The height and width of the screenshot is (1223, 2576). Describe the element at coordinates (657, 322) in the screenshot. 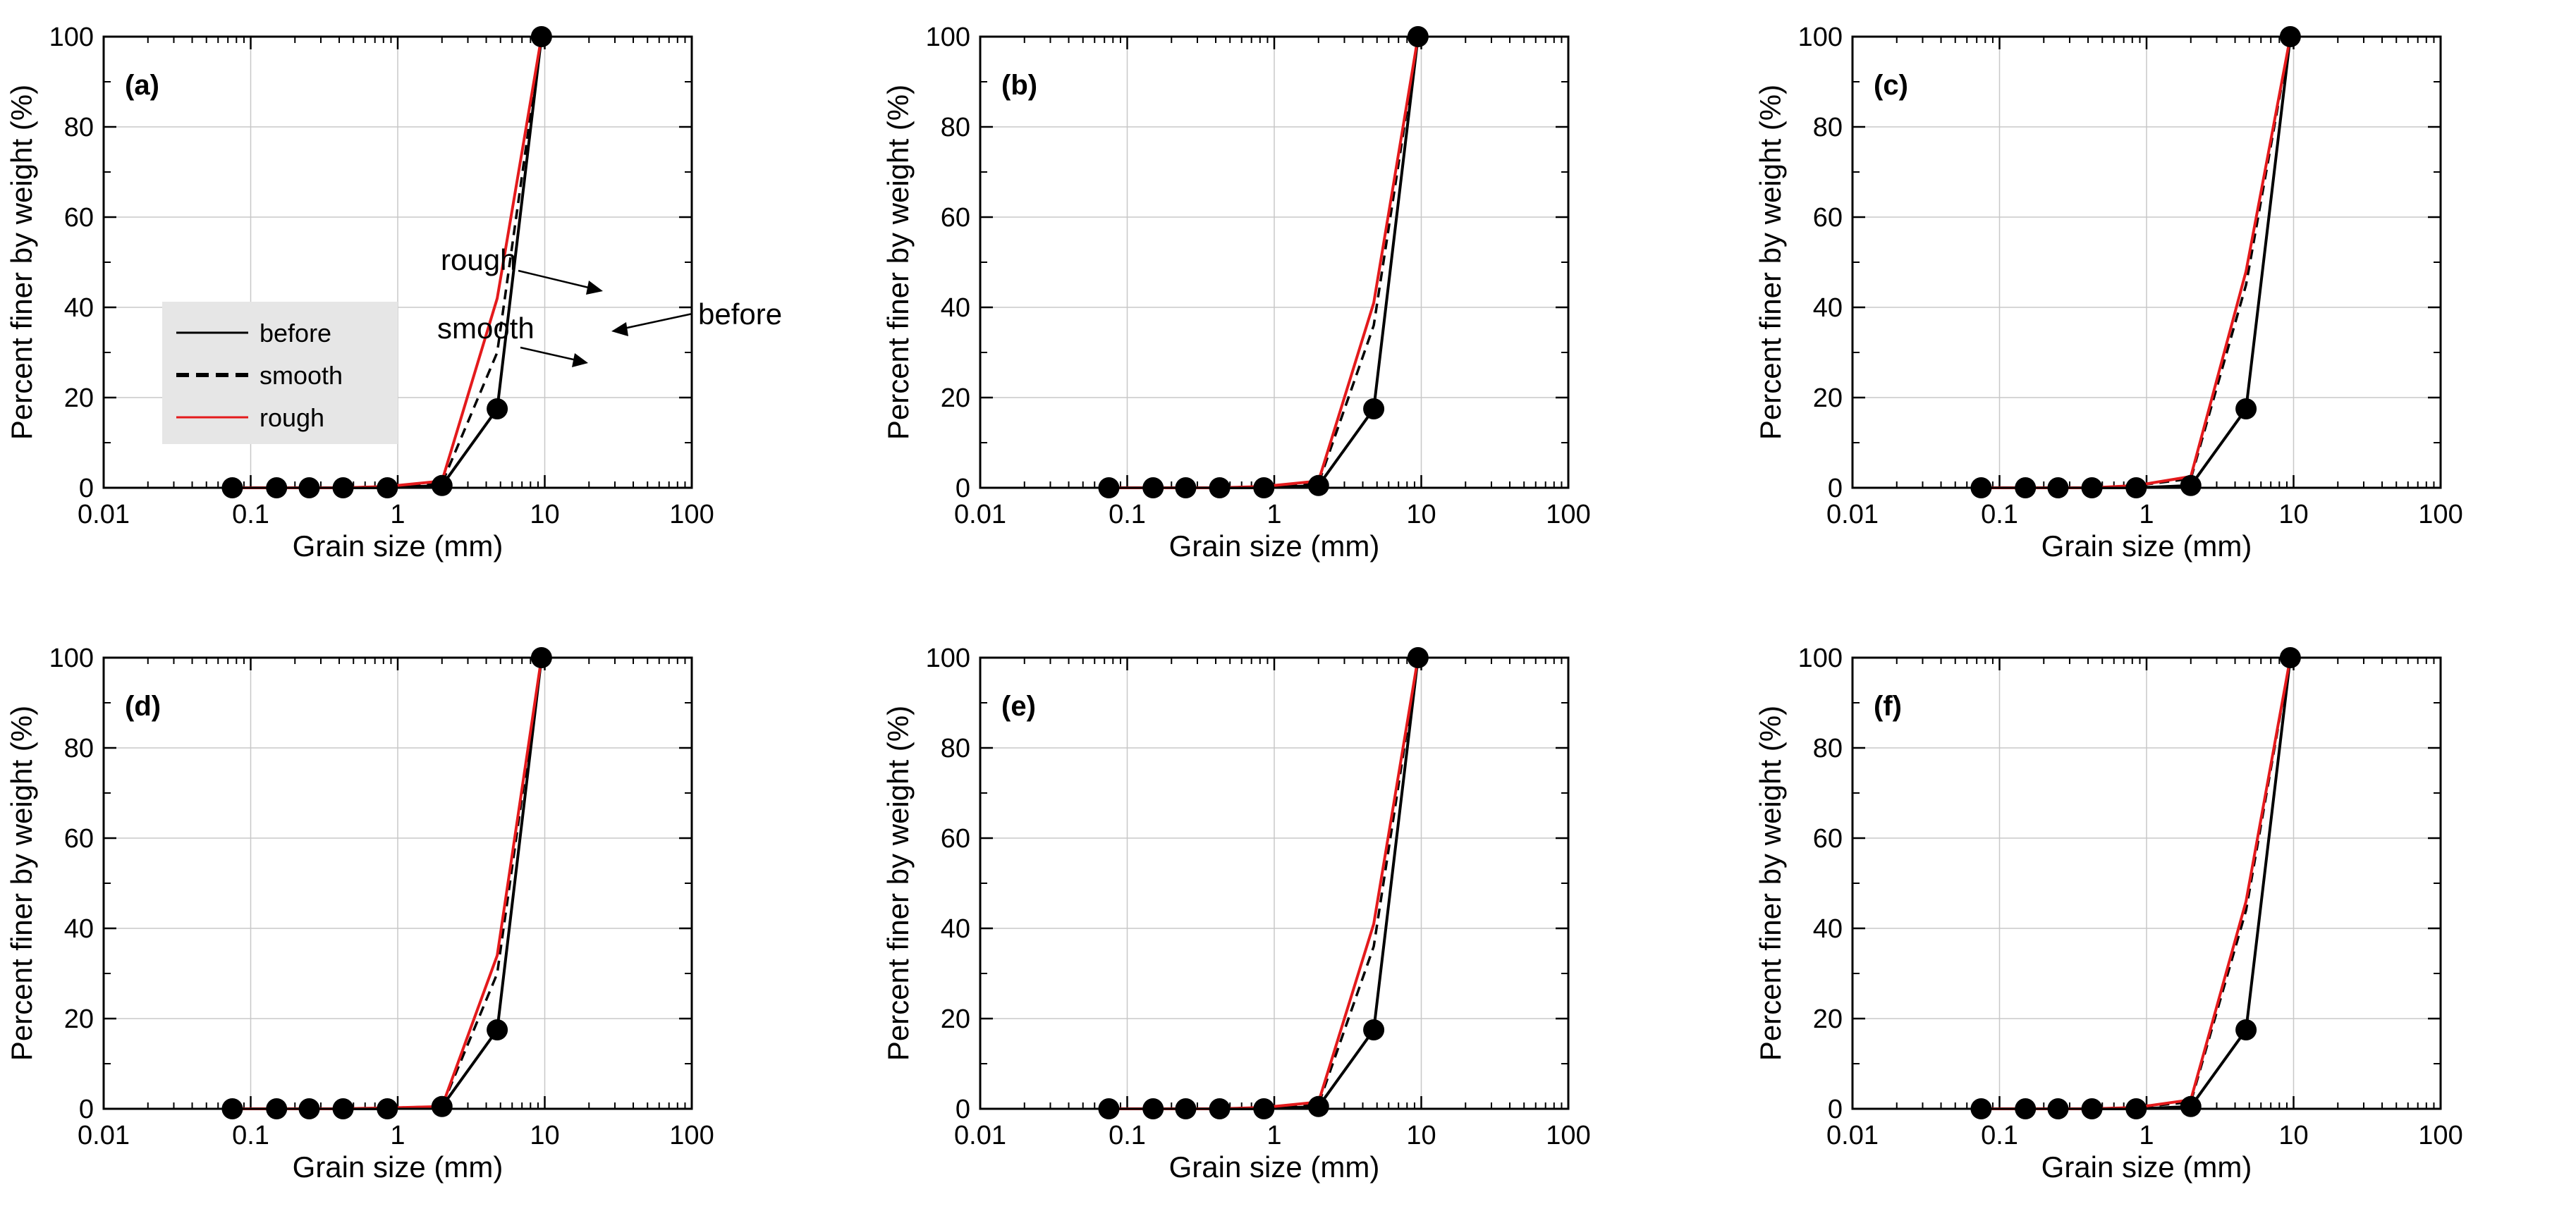

I see `annotation-arrow-before` at that location.